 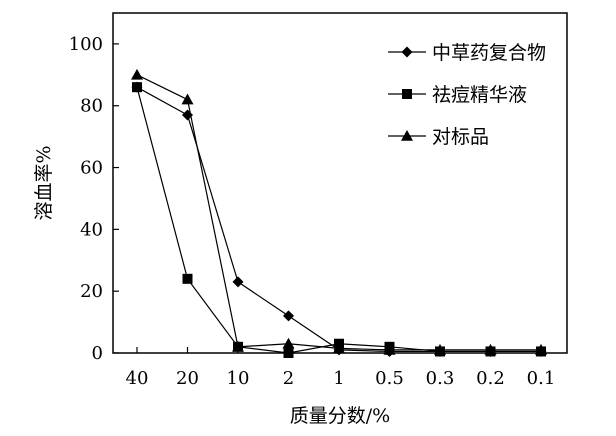 I want to click on x-tick-label: 20, so click(x=187, y=378).